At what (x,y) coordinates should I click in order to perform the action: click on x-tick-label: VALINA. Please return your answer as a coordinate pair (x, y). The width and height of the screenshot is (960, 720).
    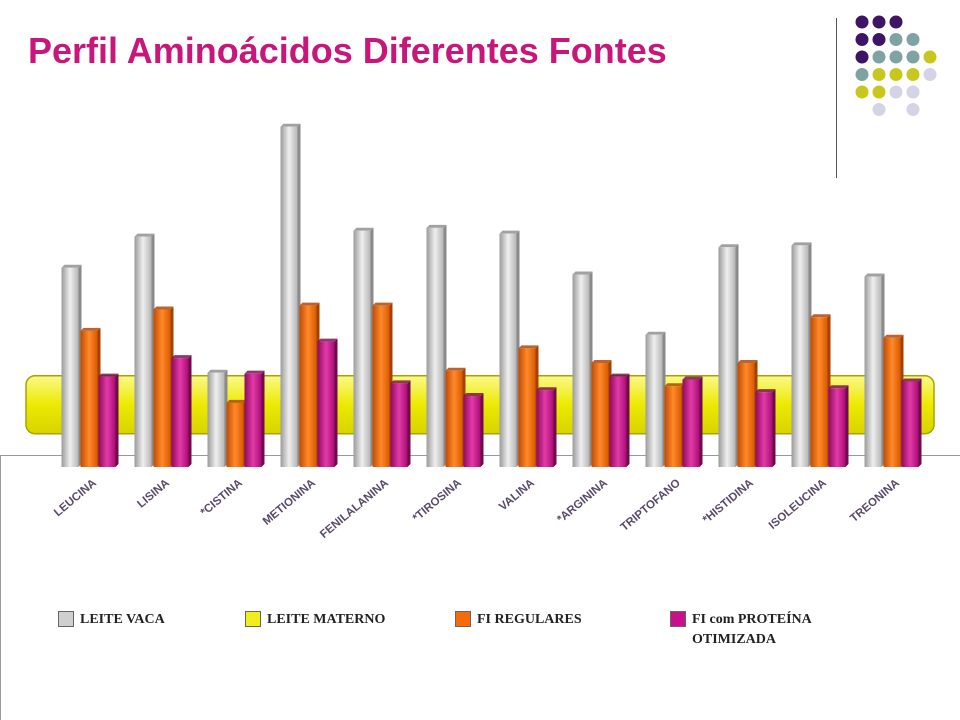
    Looking at the image, I should click on (517, 495).